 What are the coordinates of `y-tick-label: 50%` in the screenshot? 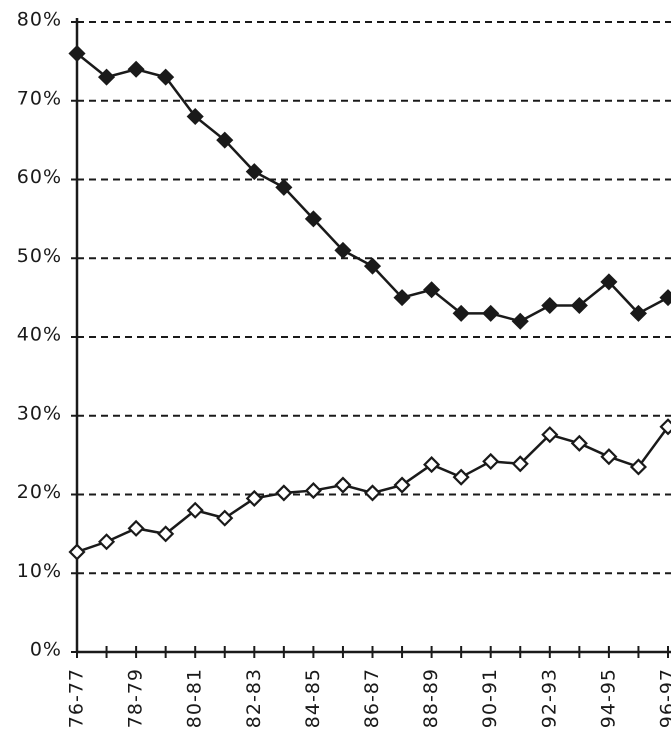 It's located at (39, 256).